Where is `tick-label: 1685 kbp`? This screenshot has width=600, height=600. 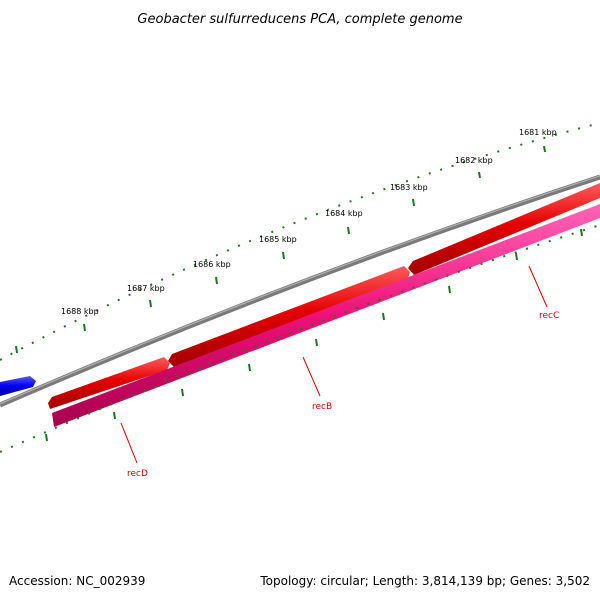
tick-label: 1685 kbp is located at coordinates (278, 239).